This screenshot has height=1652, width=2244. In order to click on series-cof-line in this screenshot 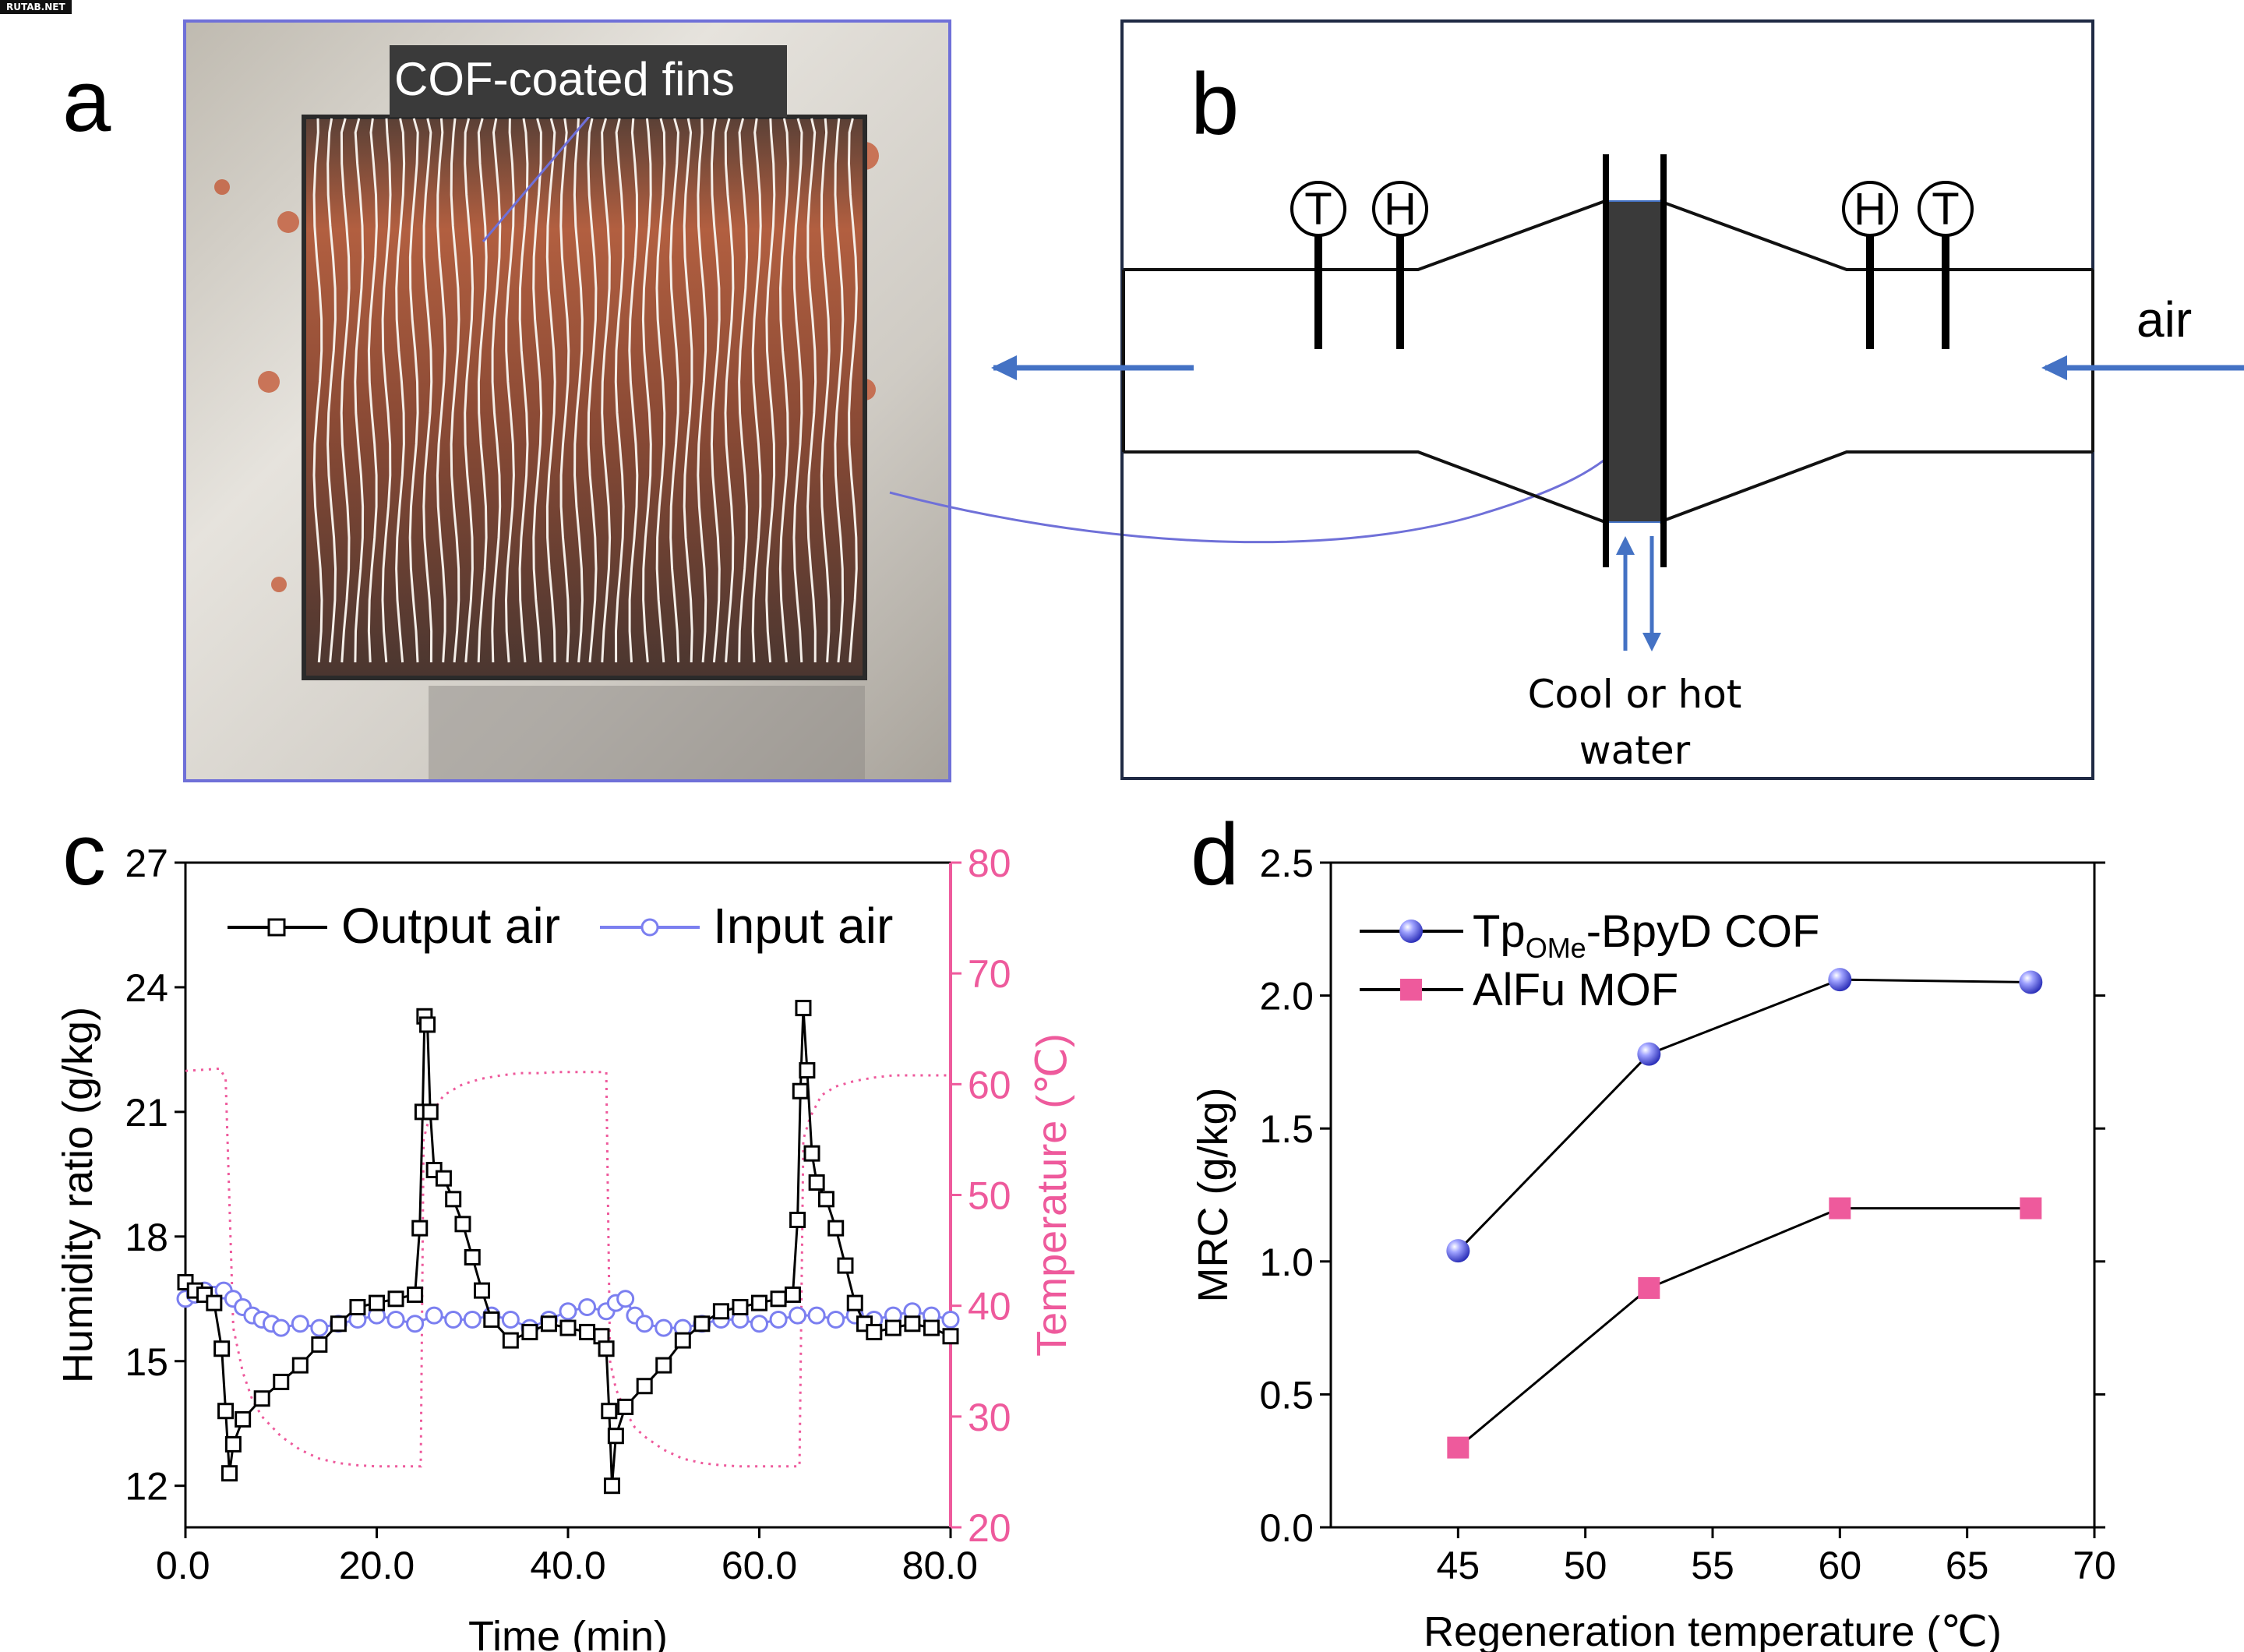, I will do `click(1744, 1115)`.